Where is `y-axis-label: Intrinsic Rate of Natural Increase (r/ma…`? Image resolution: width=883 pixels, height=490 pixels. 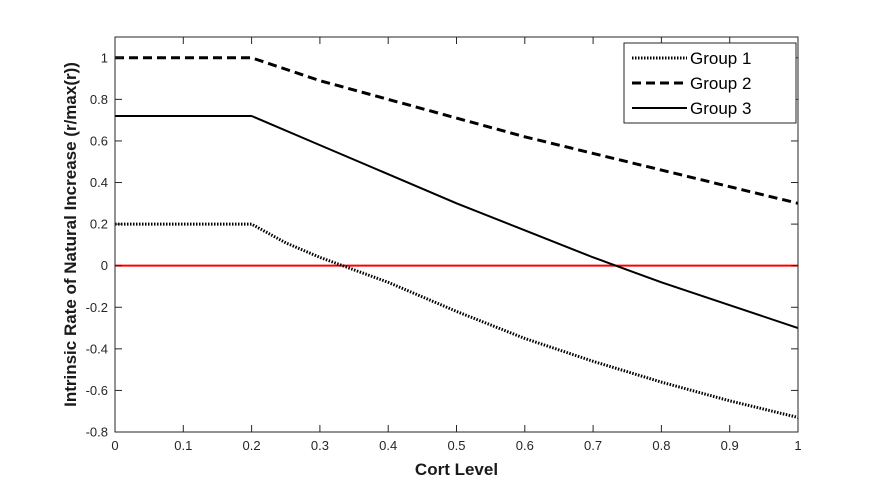 y-axis-label: Intrinsic Rate of Natural Increase (r/ma… is located at coordinates (70, 234).